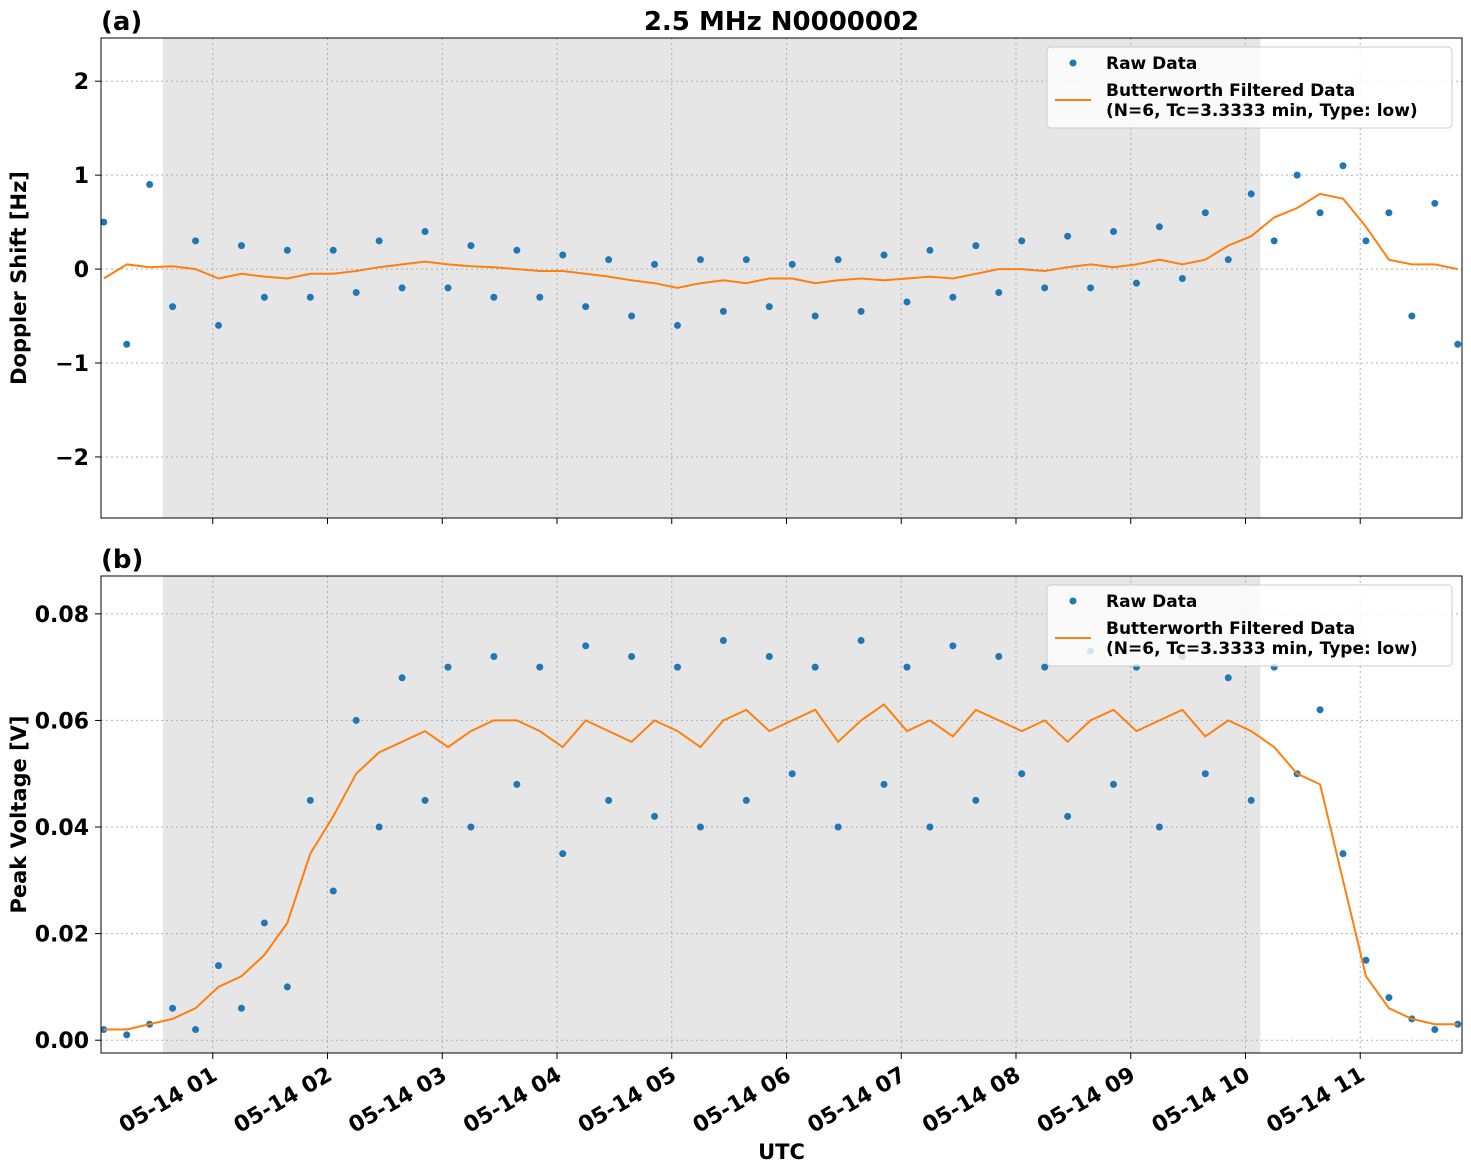 The width and height of the screenshot is (1471, 1172). What do you see at coordinates (398, 1101) in the screenshot?
I see `x-tick-label: 05-14 03` at bounding box center [398, 1101].